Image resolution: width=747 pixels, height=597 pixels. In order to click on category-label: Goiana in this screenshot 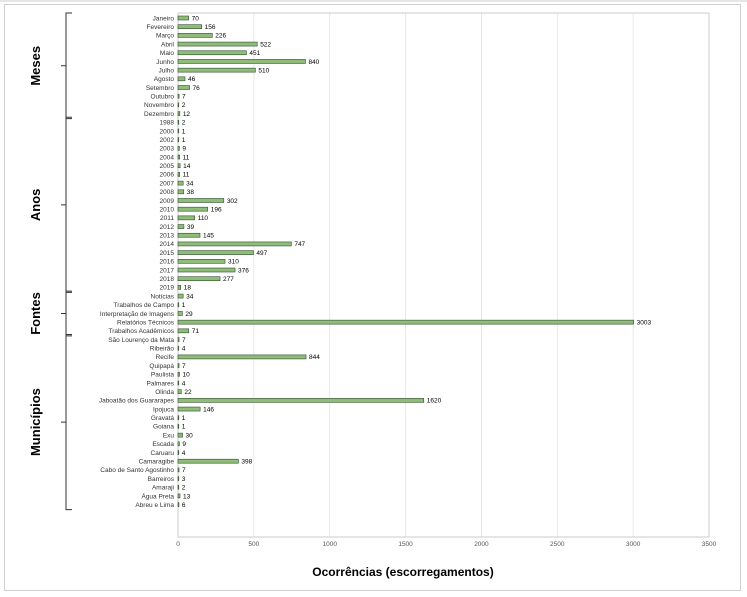, I will do `click(163, 427)`.